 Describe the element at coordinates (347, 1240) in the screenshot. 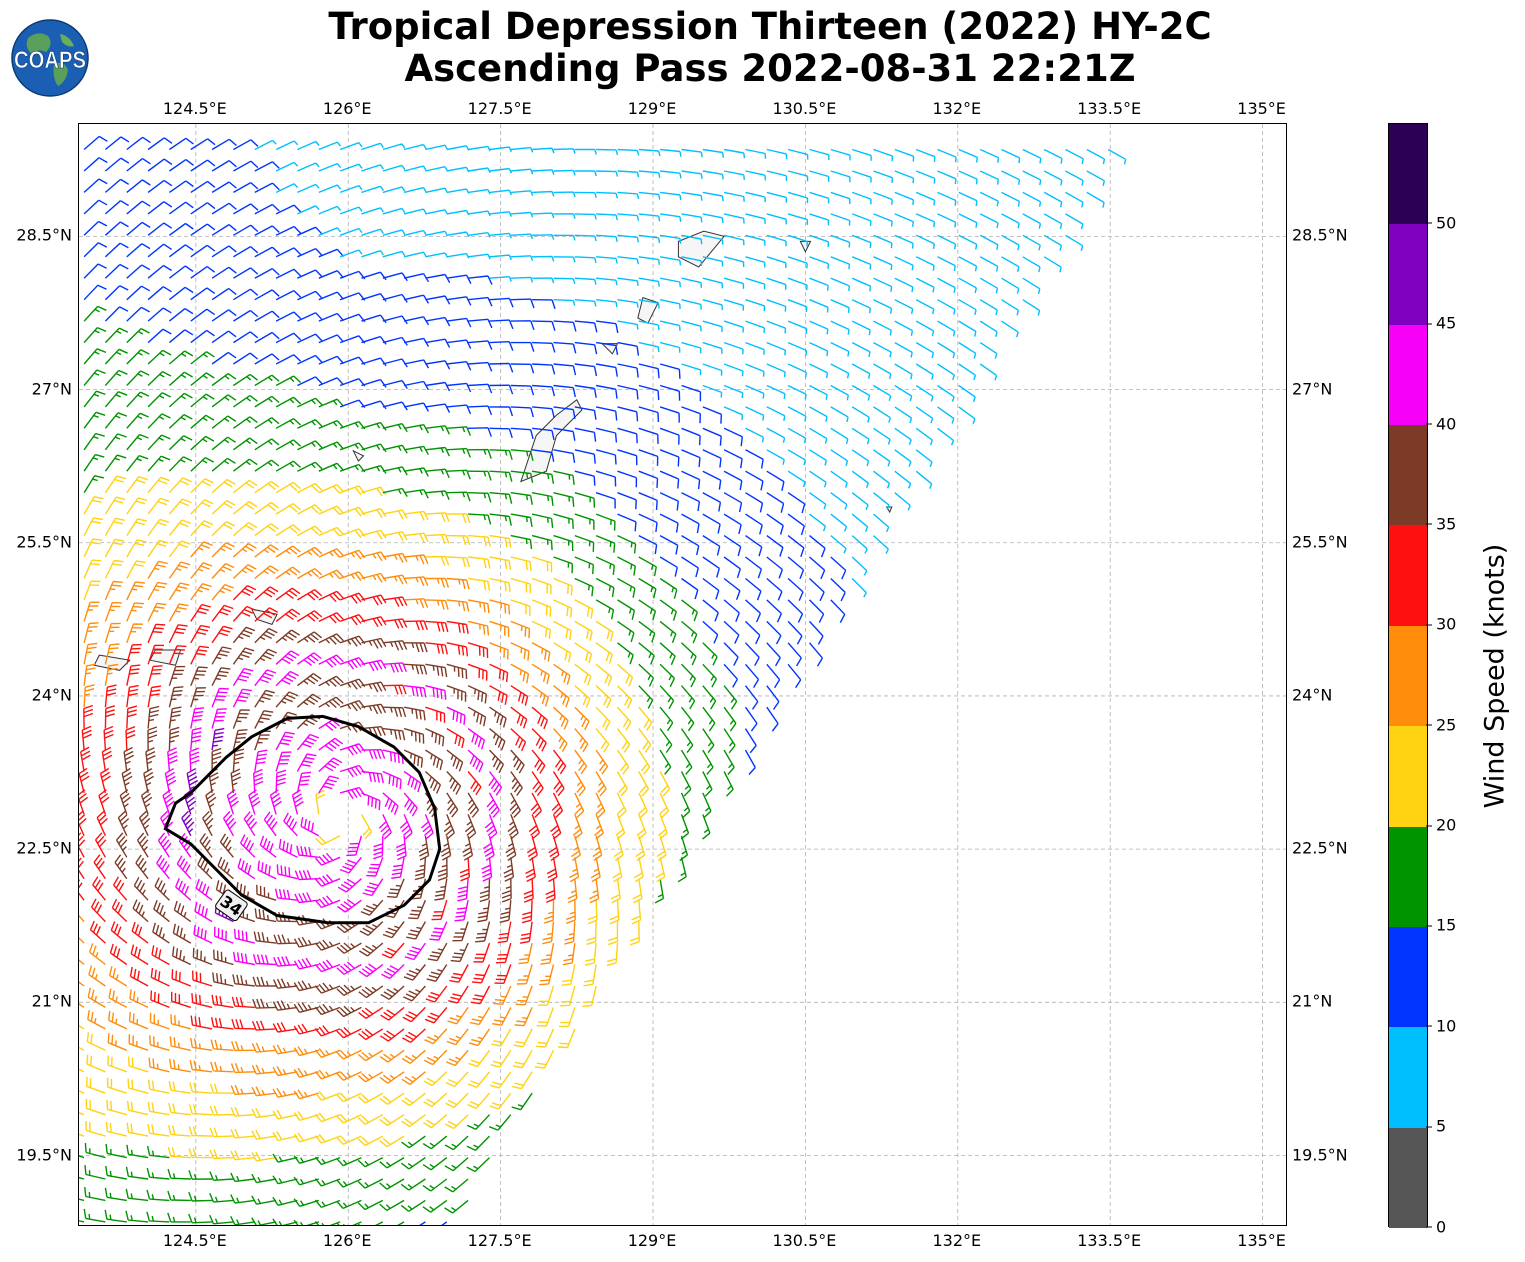

I see `lon-tick-bottom: 126°E` at that location.